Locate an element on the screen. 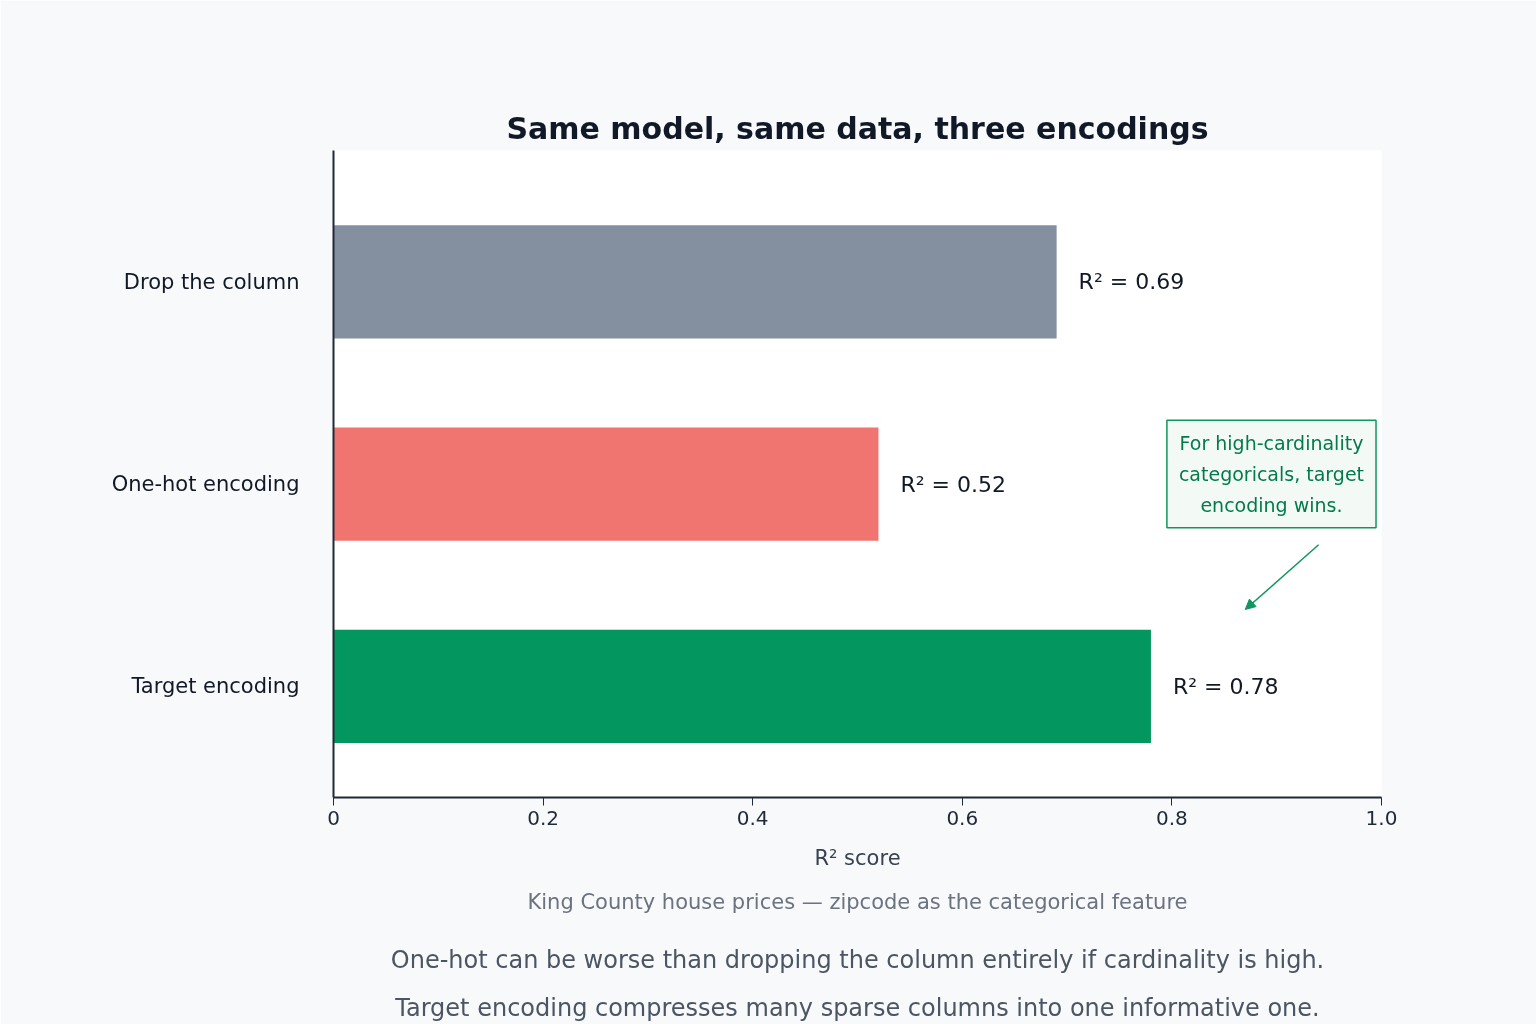 The width and height of the screenshot is (1536, 1024). y-tick-label: Target encoding is located at coordinates (215, 686).